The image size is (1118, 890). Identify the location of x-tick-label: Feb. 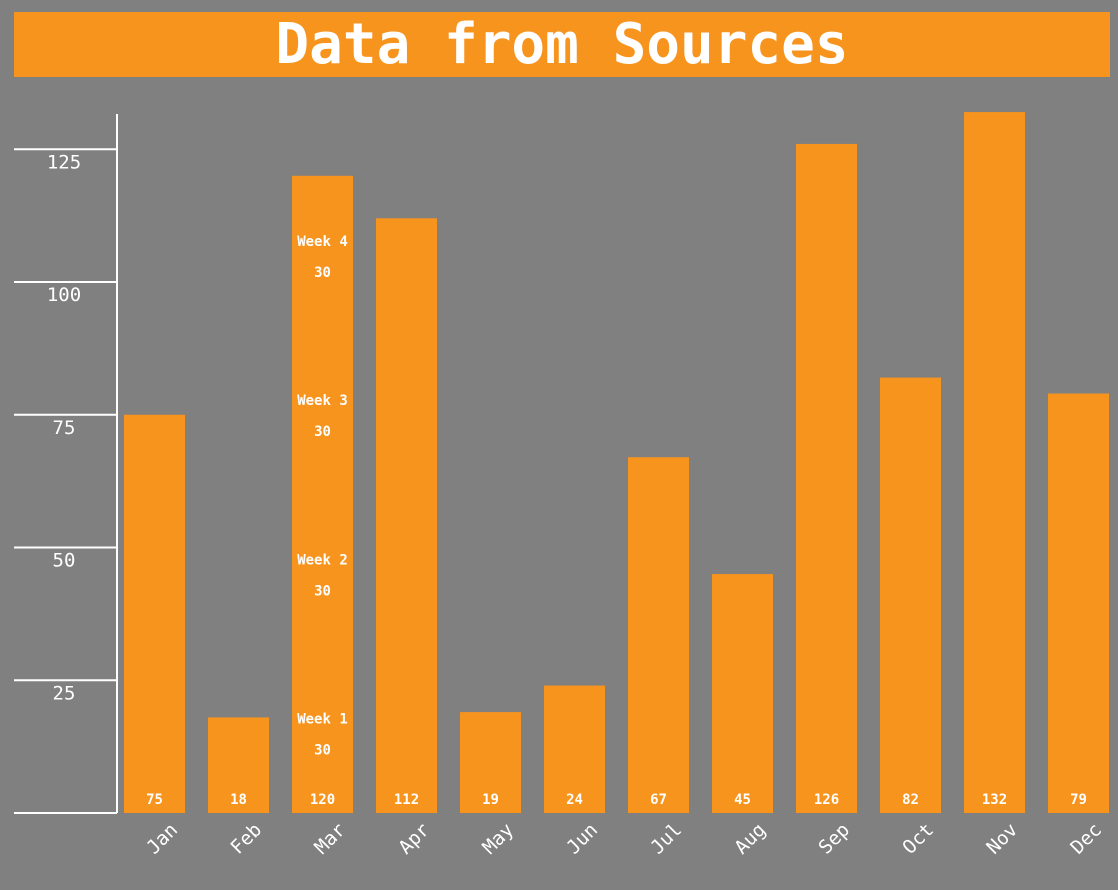
(246, 839).